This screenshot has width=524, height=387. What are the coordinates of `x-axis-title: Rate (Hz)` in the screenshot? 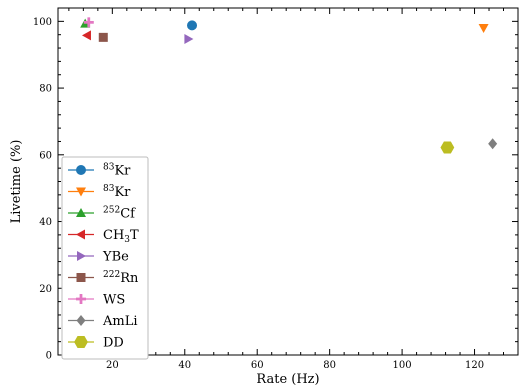 It's located at (287, 379).